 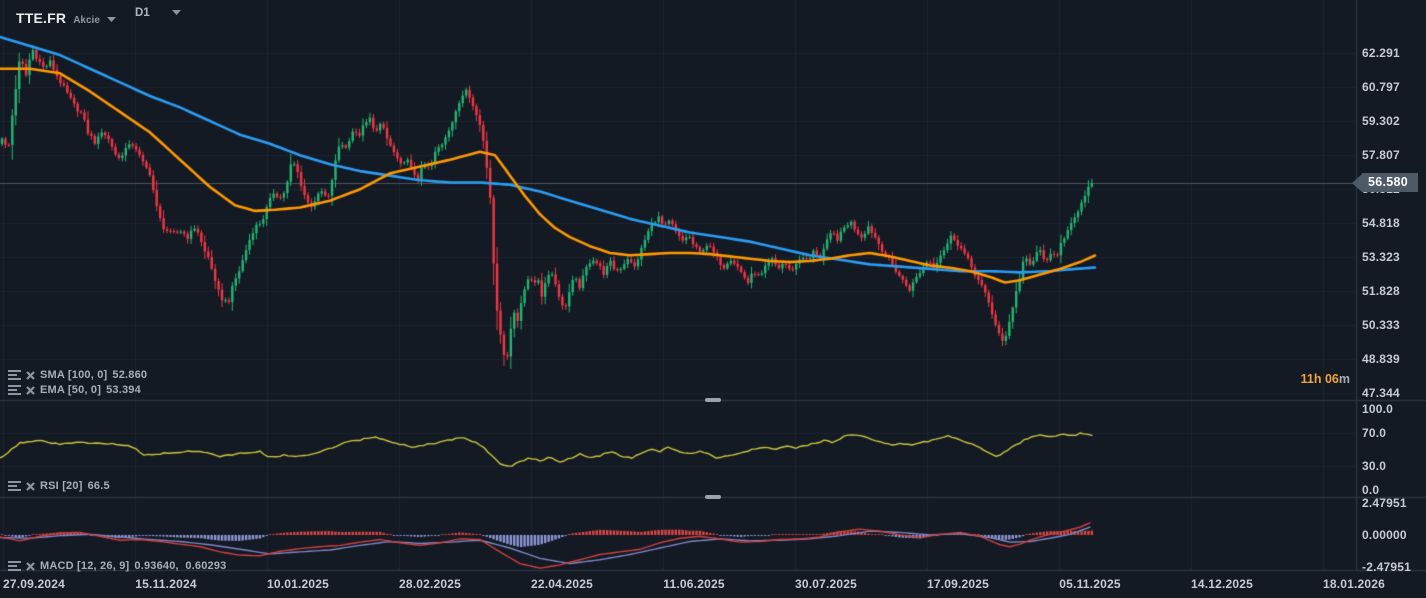 I want to click on macd-axis-label: -2.47951, so click(x=1386, y=567).